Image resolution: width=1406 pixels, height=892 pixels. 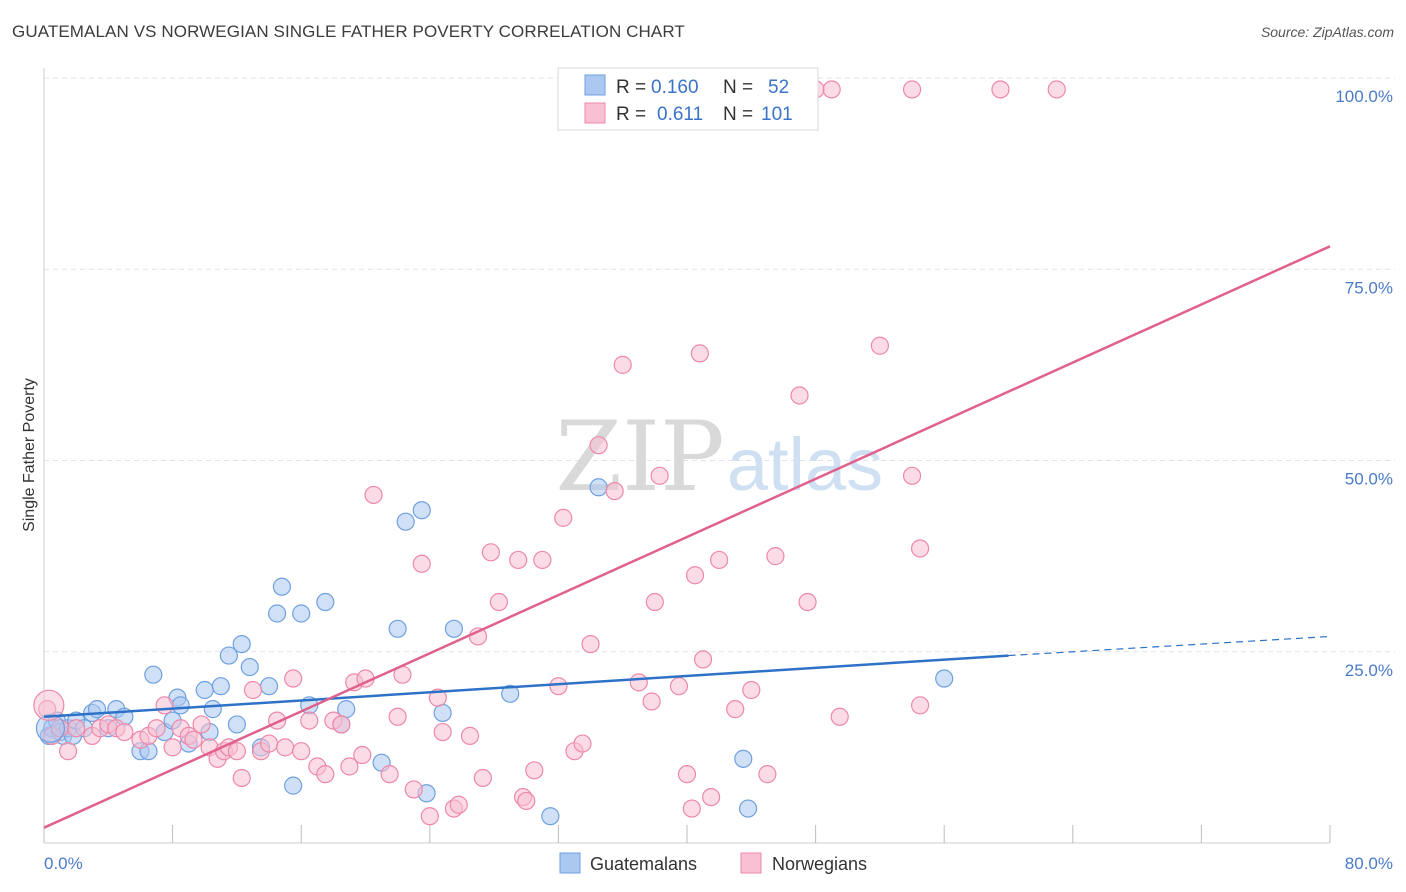 I want to click on x-tick-label-max: 80.0%, so click(x=1369, y=863).